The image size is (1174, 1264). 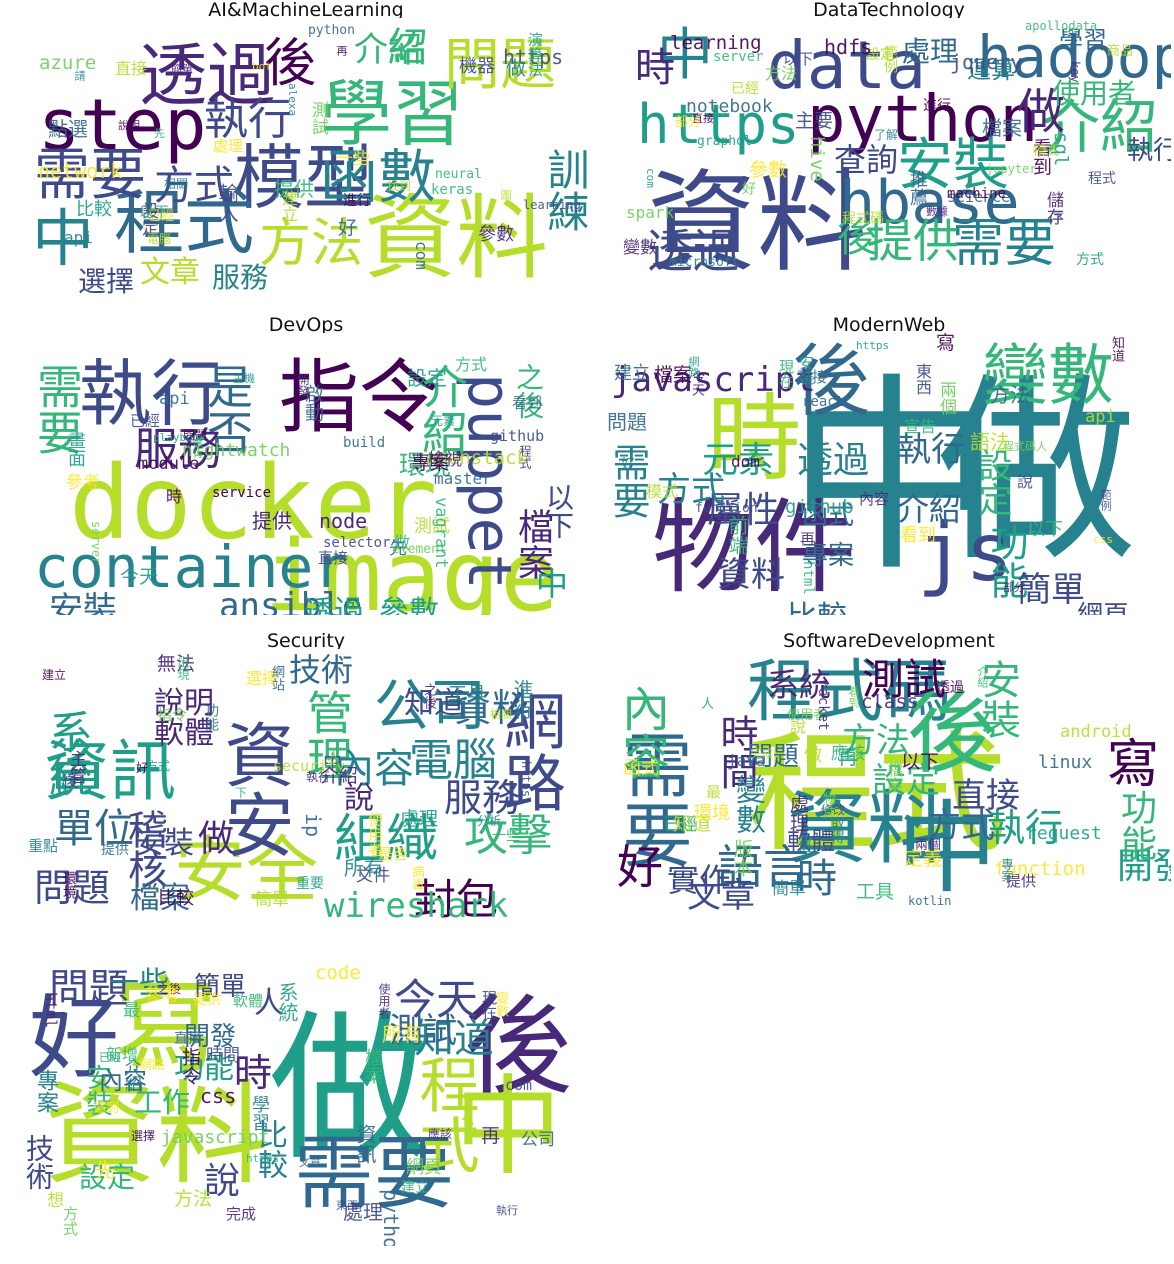 I want to click on cloud-word: playbook, so click(x=179, y=437).